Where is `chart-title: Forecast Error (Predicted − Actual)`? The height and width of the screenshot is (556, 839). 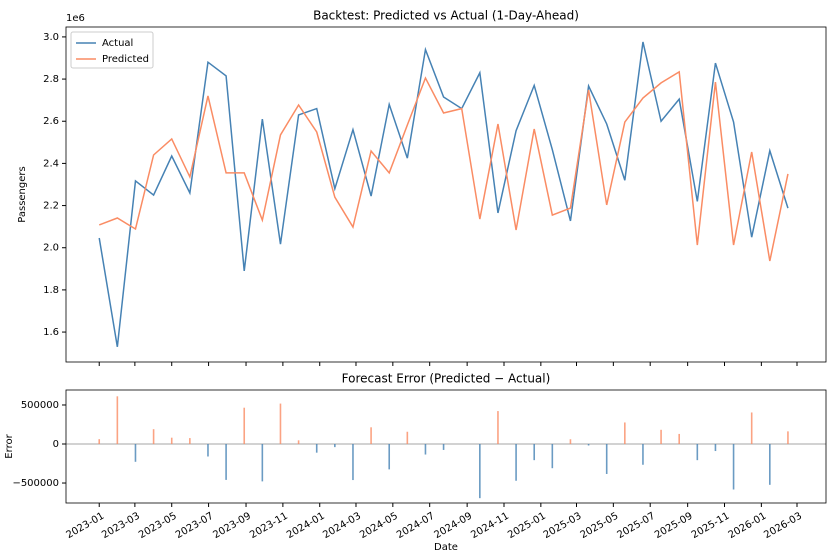 chart-title: Forecast Error (Predicted − Actual) is located at coordinates (446, 379).